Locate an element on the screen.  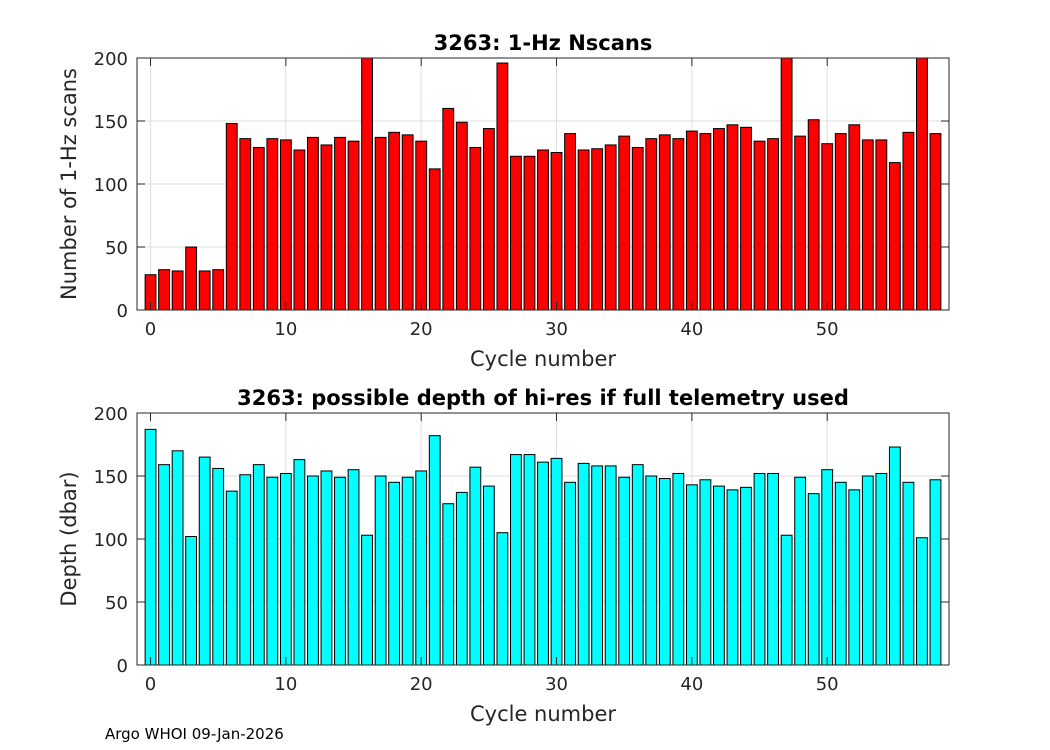
x-tick-label: 10 is located at coordinates (285, 329).